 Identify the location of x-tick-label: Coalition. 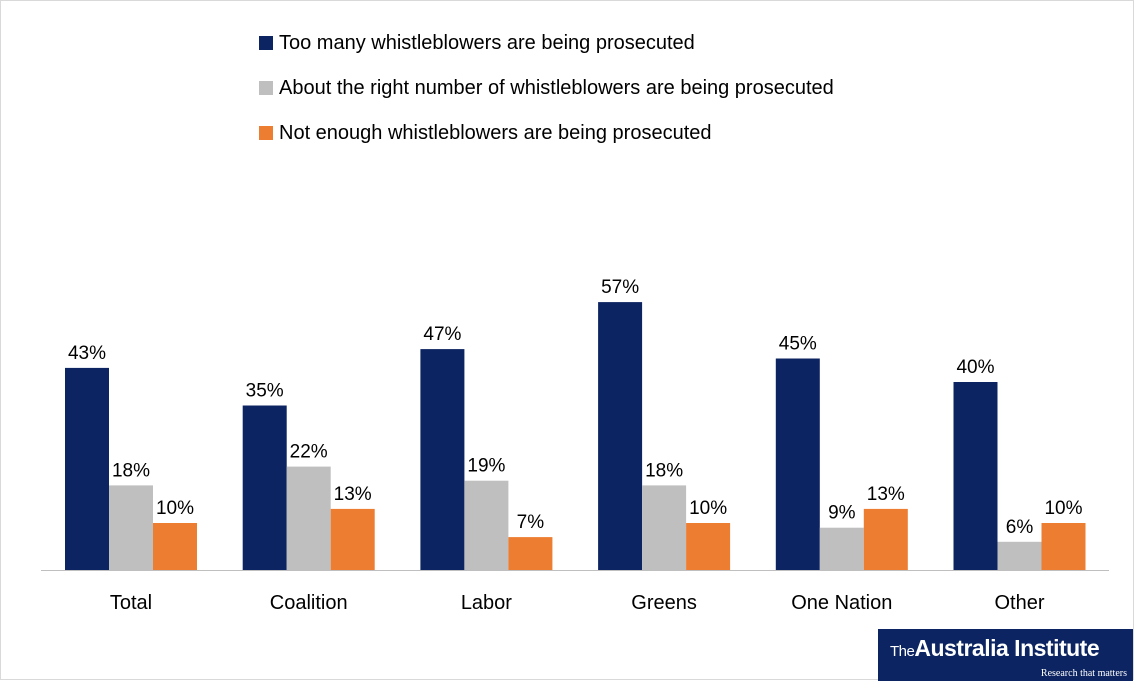
(309, 603).